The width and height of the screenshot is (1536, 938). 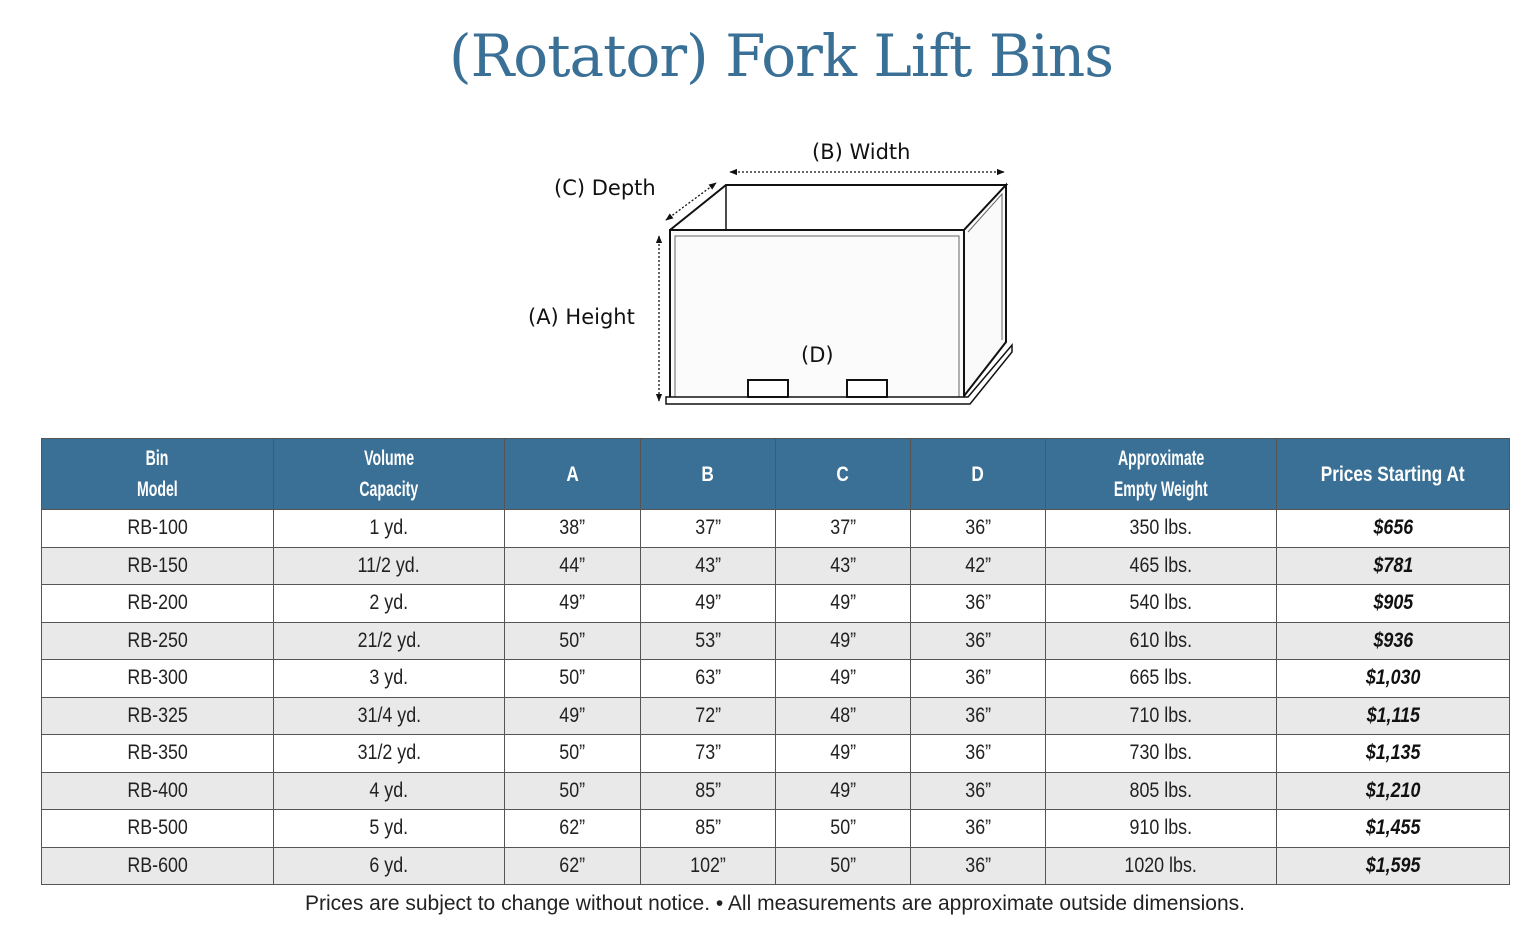 What do you see at coordinates (978, 474) in the screenshot?
I see `header-d: D` at bounding box center [978, 474].